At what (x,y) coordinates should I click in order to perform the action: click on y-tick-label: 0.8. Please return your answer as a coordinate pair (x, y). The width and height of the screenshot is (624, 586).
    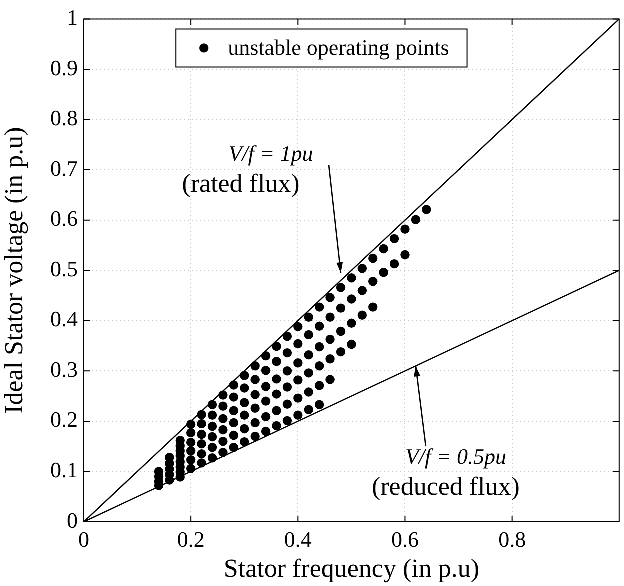
    Looking at the image, I should click on (64, 118).